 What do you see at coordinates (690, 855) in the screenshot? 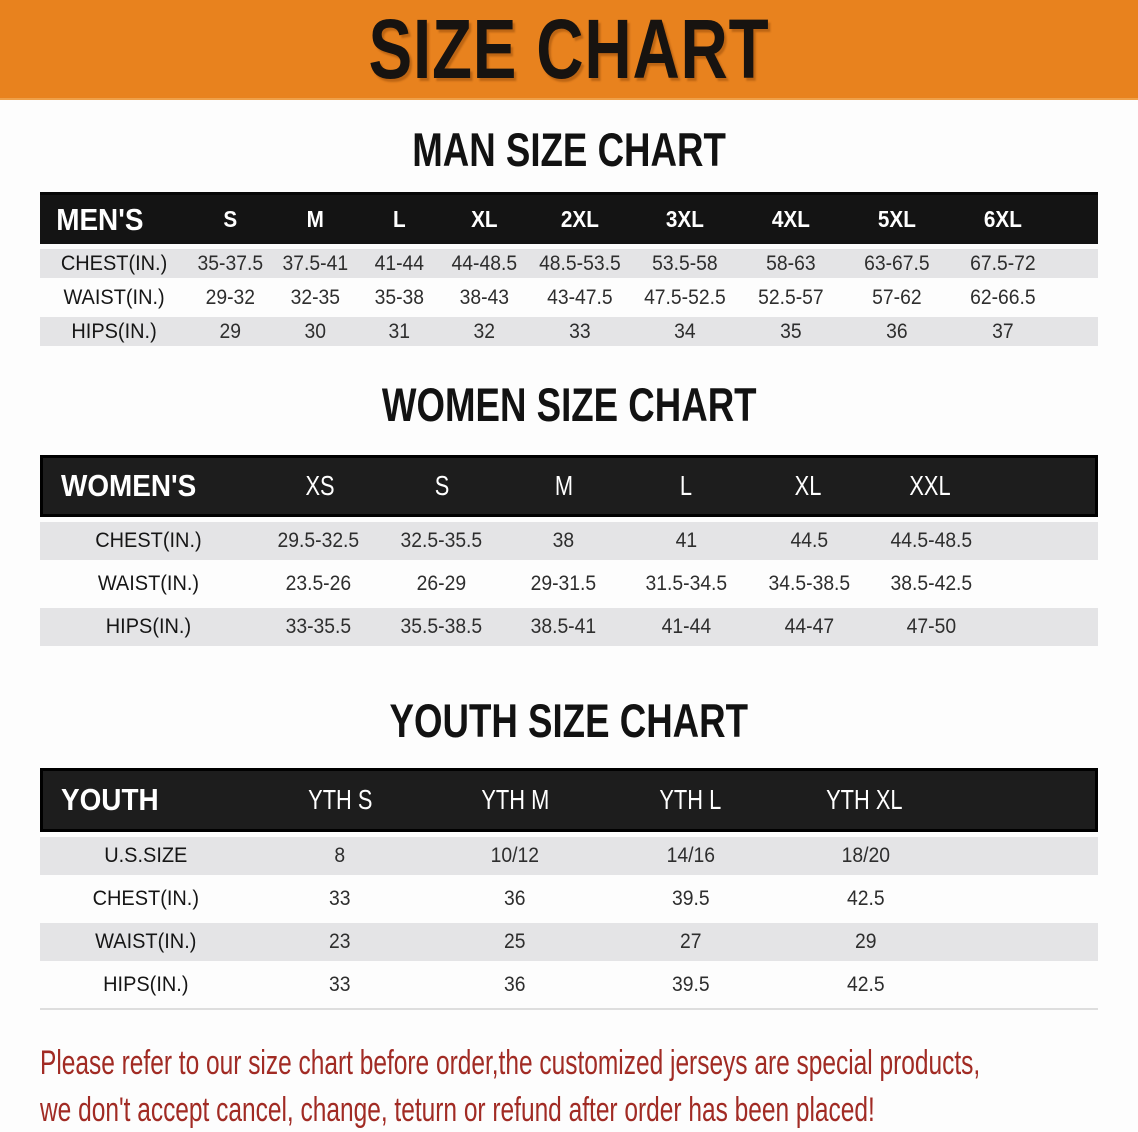
I see `size-value: 14/16` at bounding box center [690, 855].